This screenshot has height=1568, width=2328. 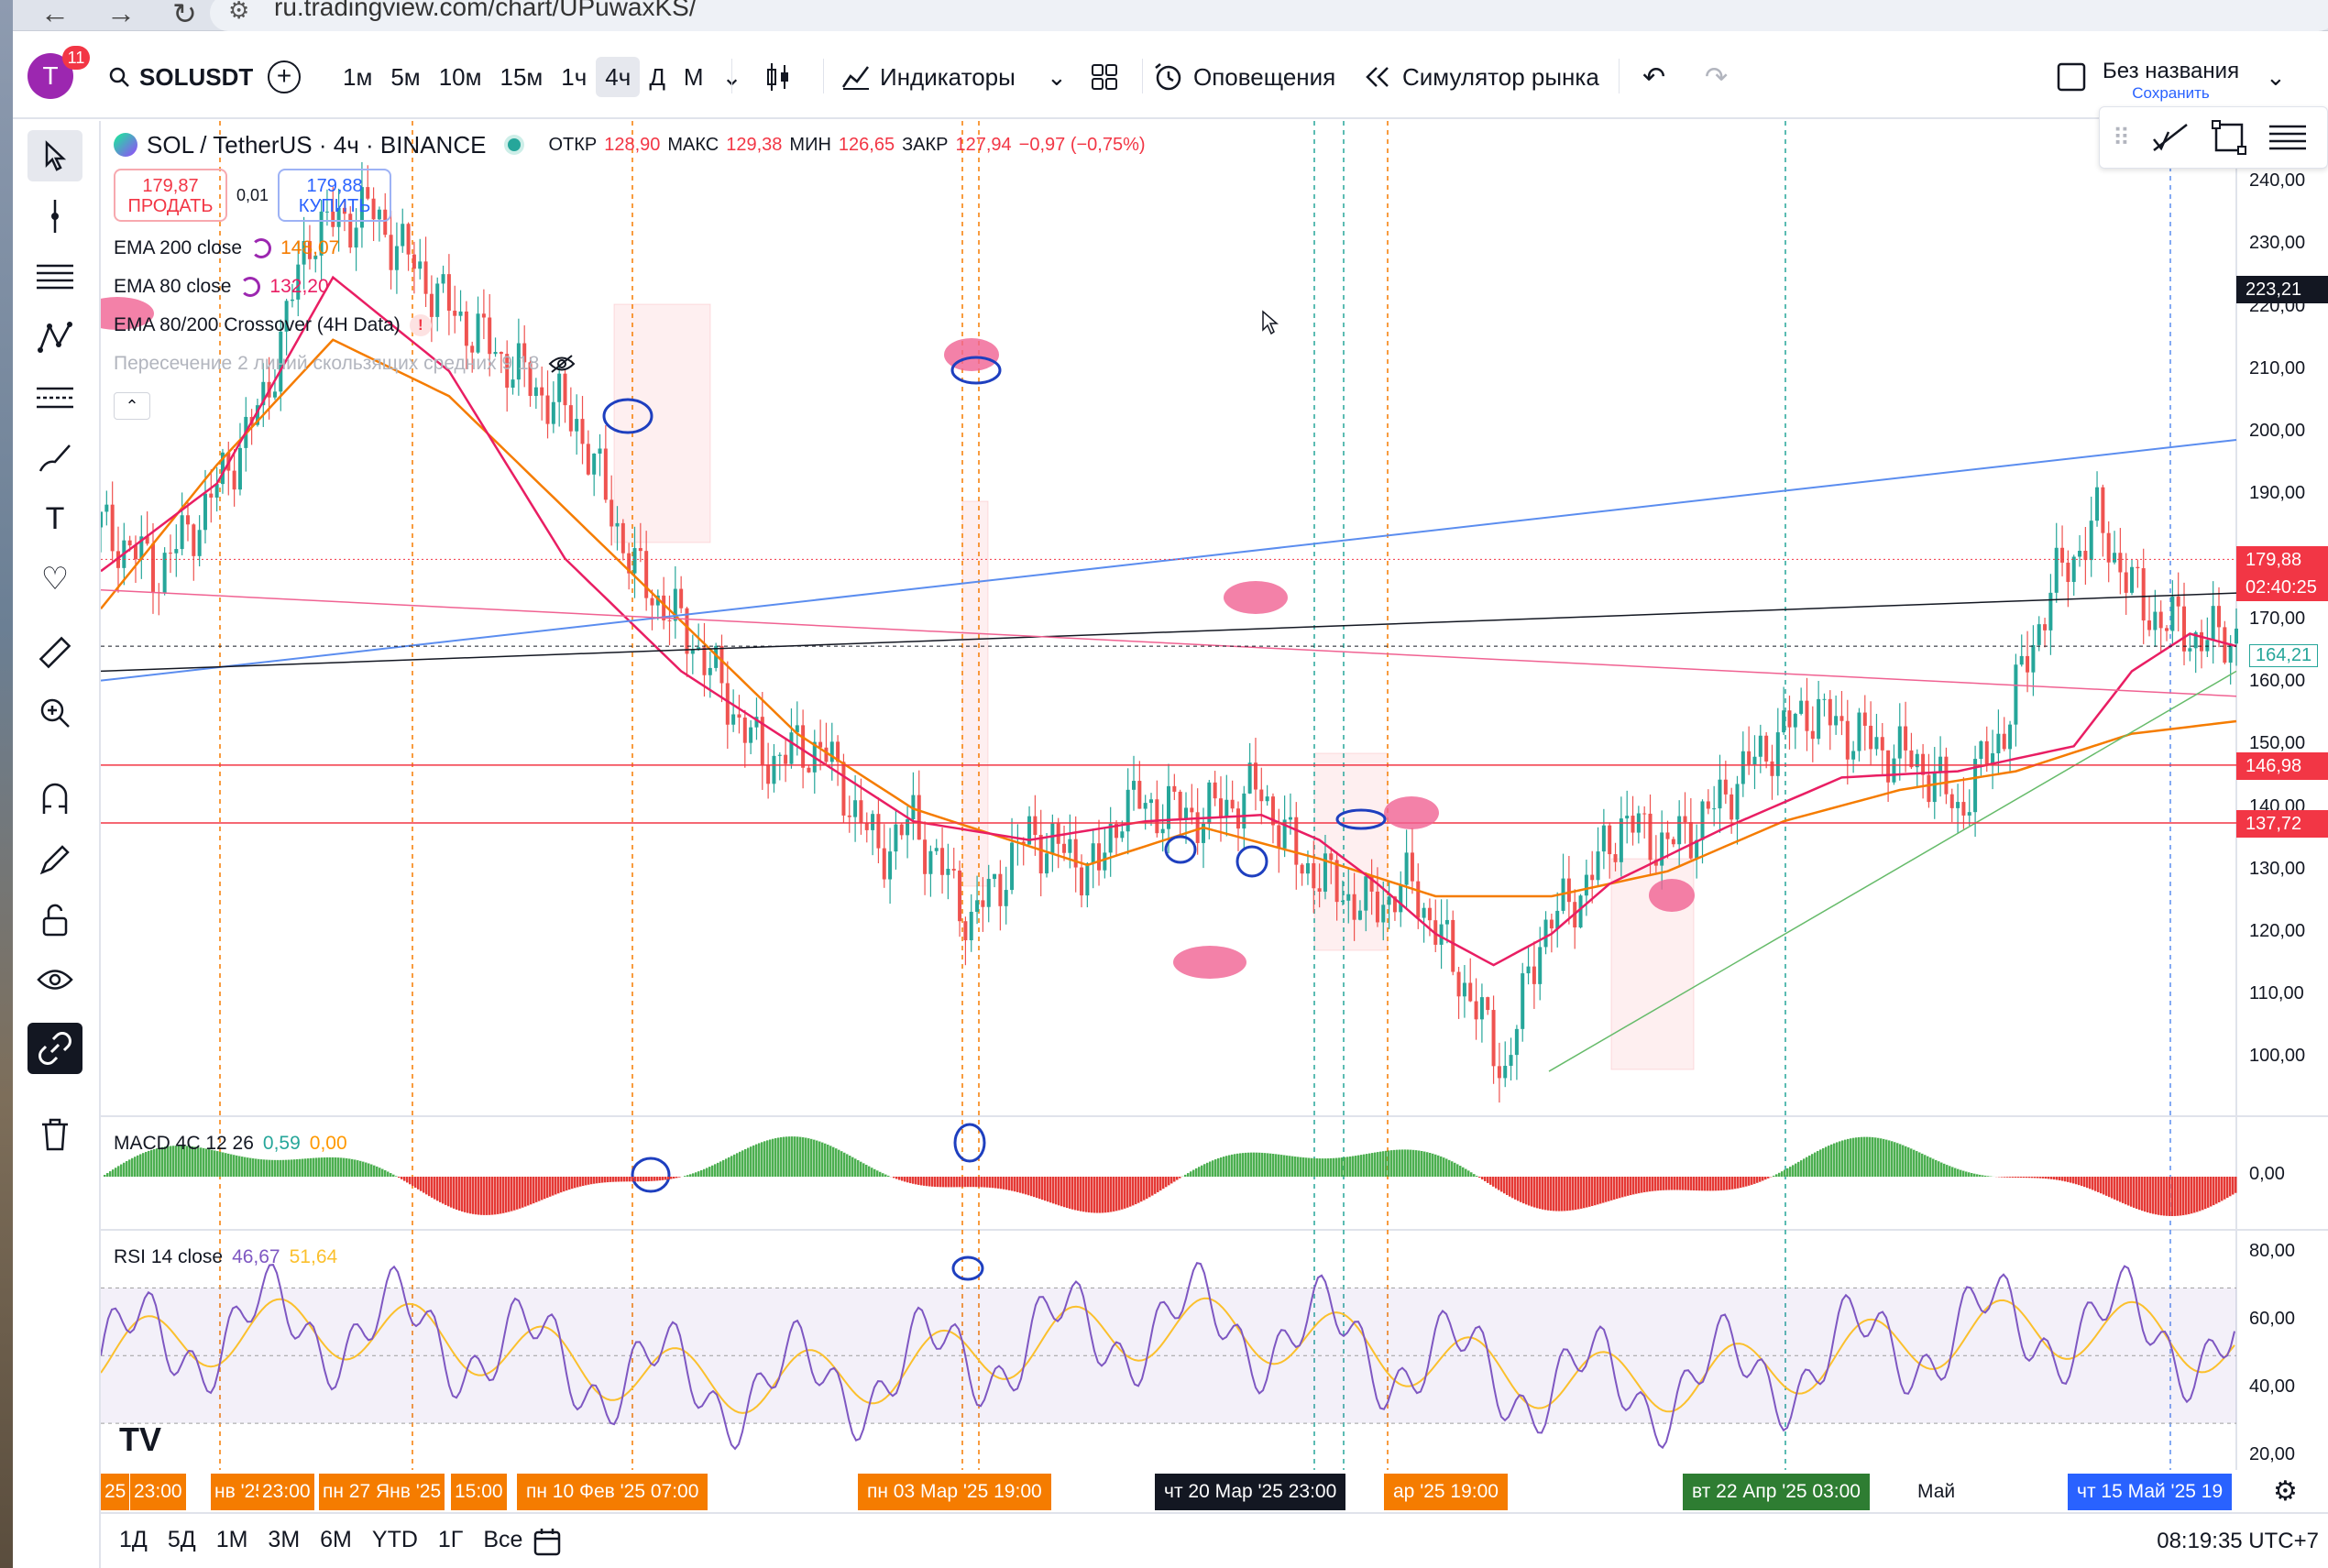 I want to click on period-0: 1Д, so click(x=133, y=1539).